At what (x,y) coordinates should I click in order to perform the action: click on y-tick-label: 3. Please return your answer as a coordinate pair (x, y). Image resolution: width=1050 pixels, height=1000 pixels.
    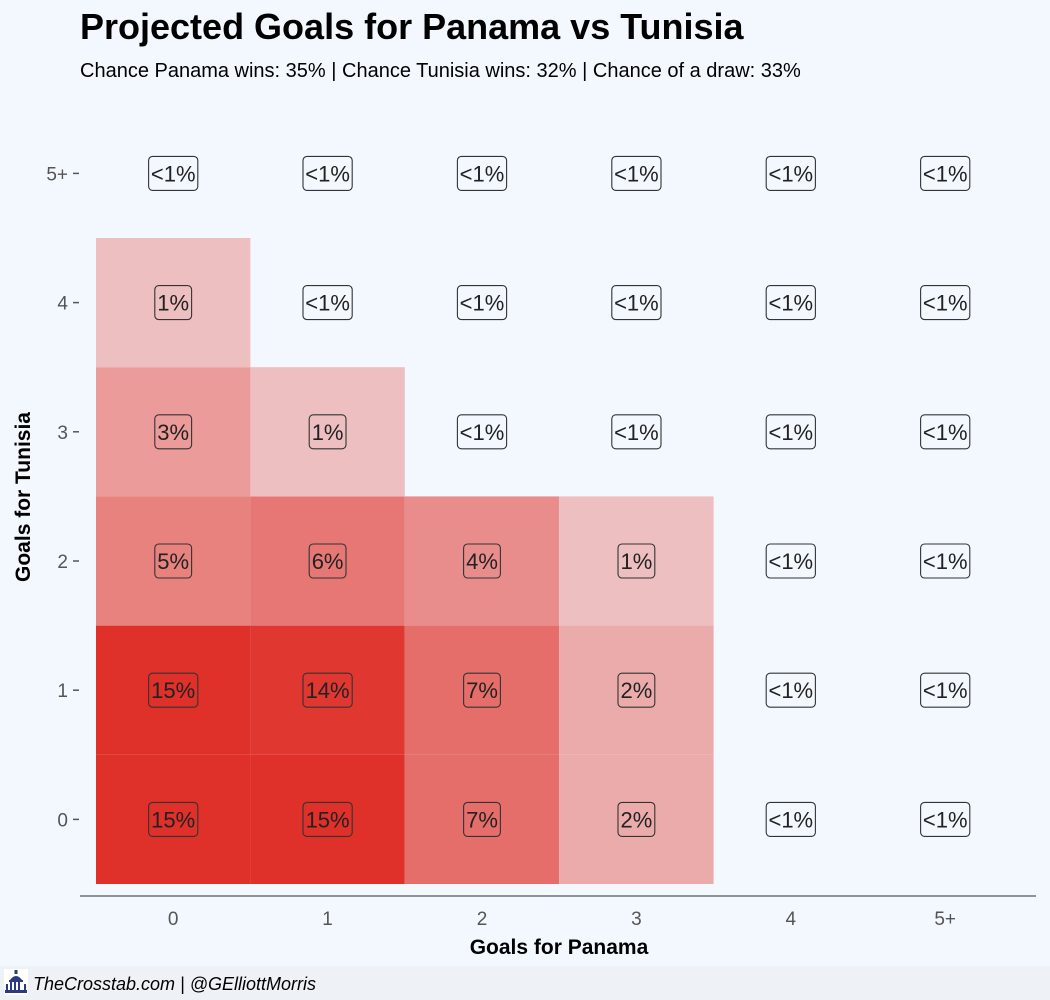
    Looking at the image, I should click on (62, 433).